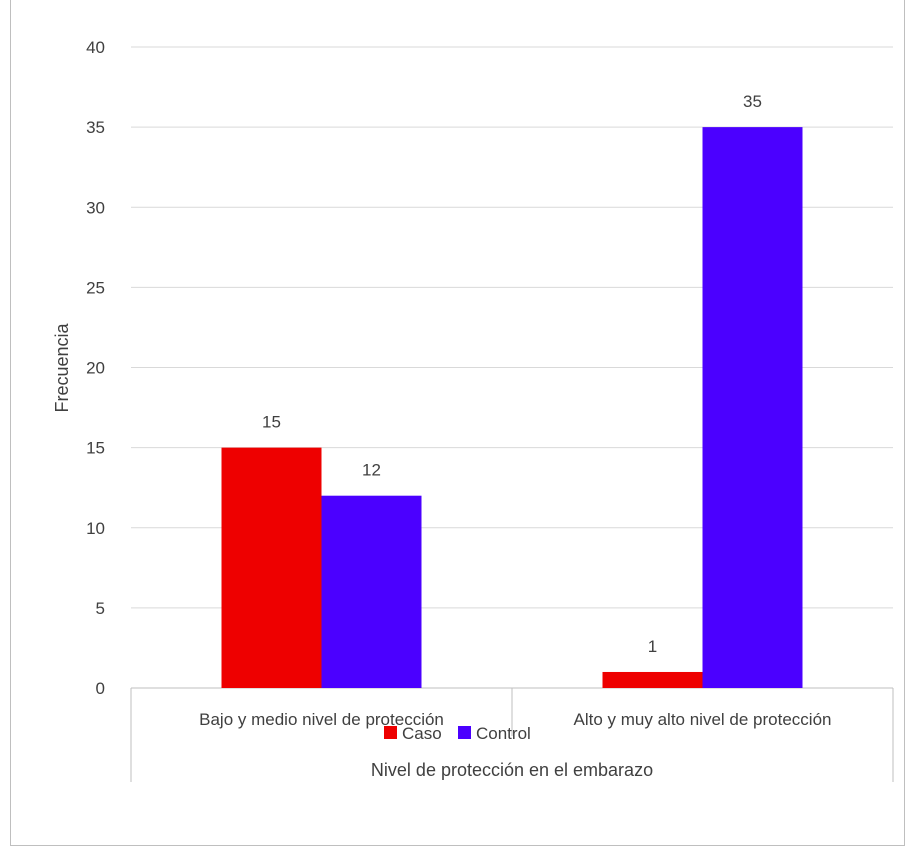 The image size is (907, 848). Describe the element at coordinates (703, 719) in the screenshot. I see `x-category-label: Alto y muy alto nivel de protección` at that location.